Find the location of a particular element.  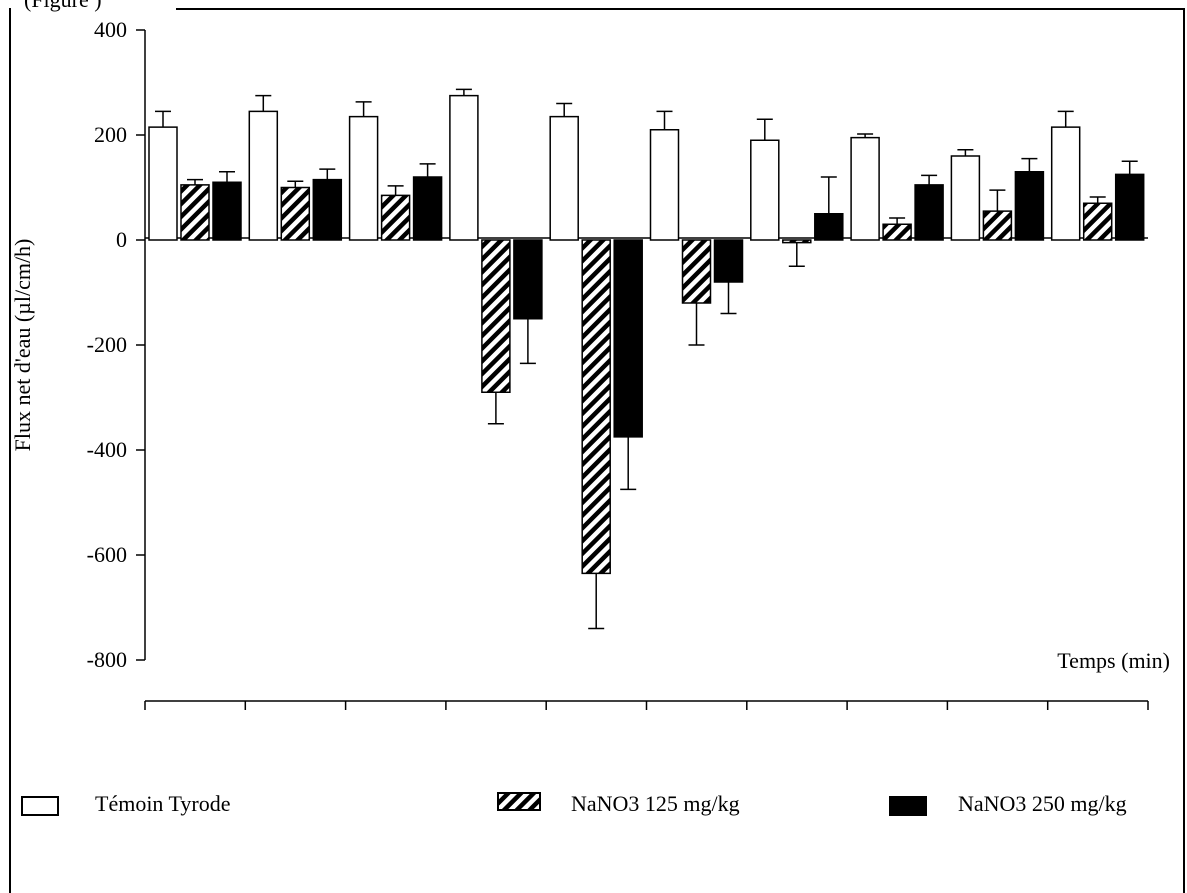

y-tick-label: -400 is located at coordinates (107, 449).